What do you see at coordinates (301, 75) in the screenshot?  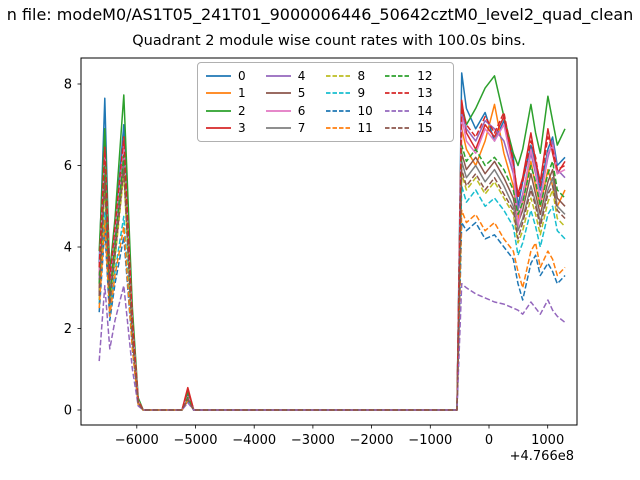 I see `legend-label: 4` at bounding box center [301, 75].